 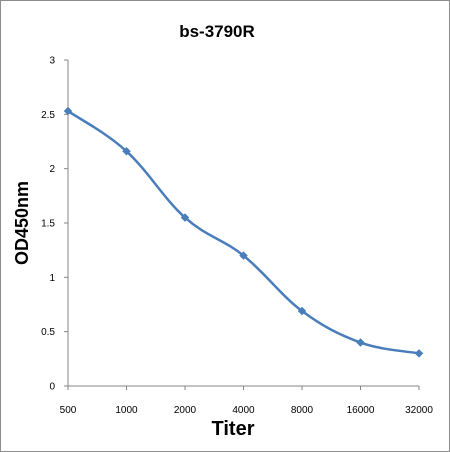 I want to click on chart-title: bs-3790R, so click(x=217, y=31).